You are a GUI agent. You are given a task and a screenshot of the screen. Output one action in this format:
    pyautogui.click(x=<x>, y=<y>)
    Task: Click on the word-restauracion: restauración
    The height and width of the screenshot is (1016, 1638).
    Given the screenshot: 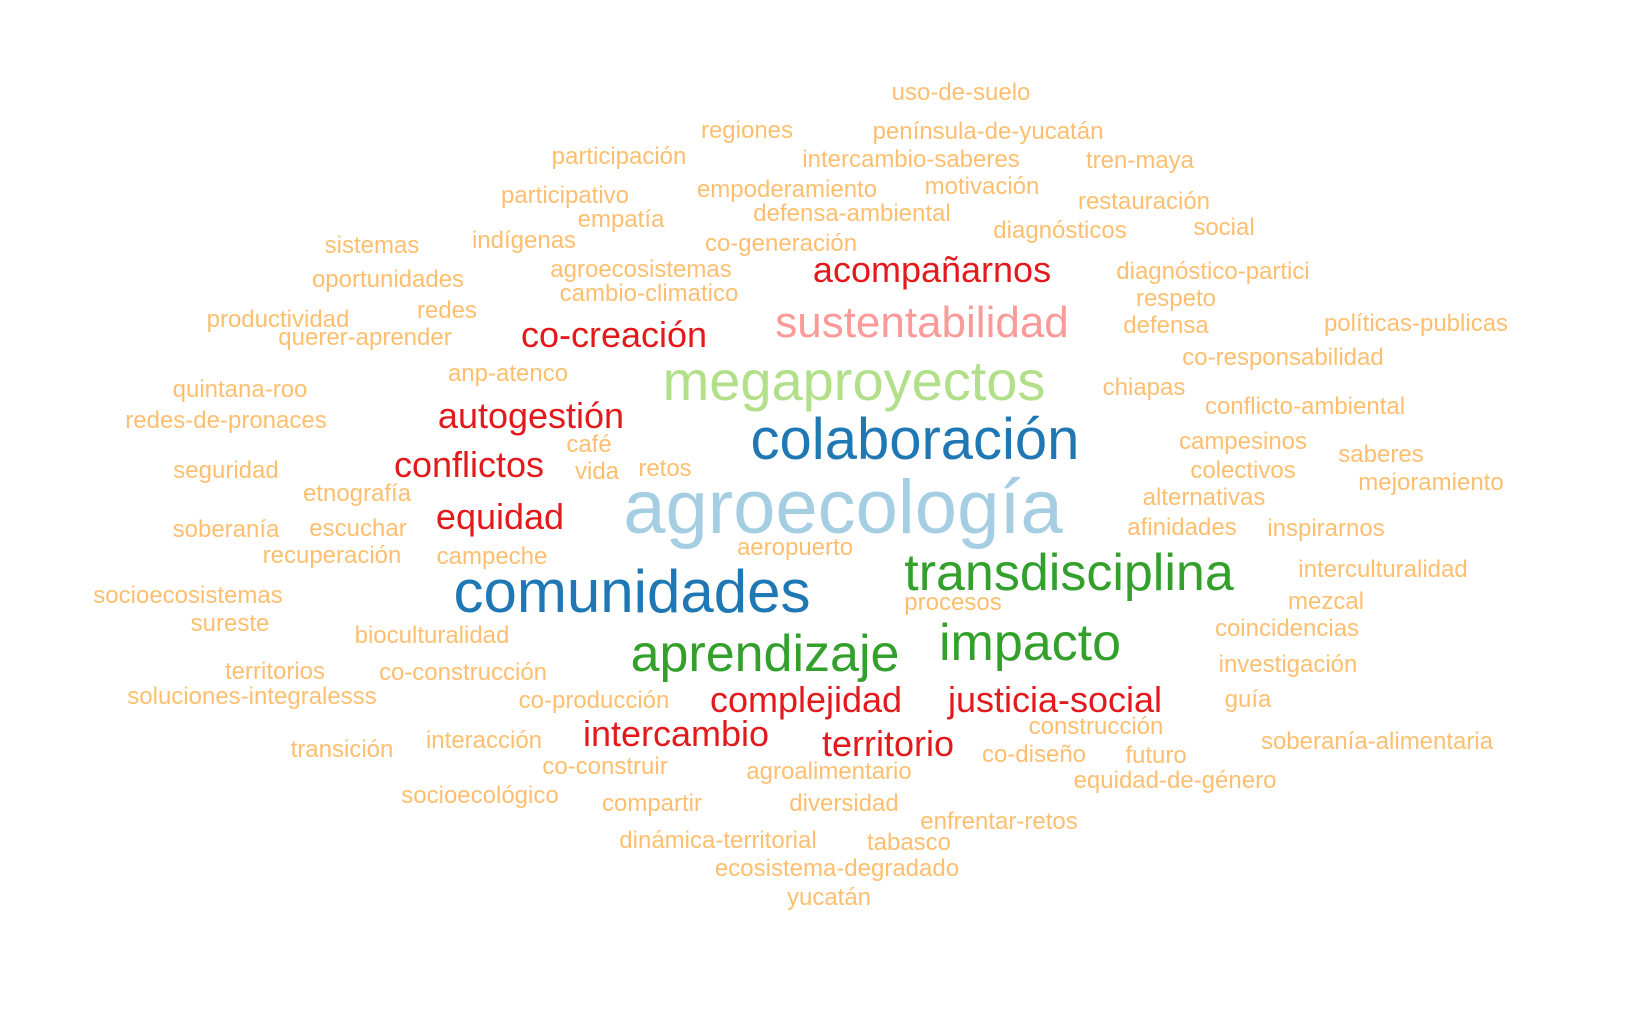 What is the action you would take?
    pyautogui.click(x=1144, y=201)
    